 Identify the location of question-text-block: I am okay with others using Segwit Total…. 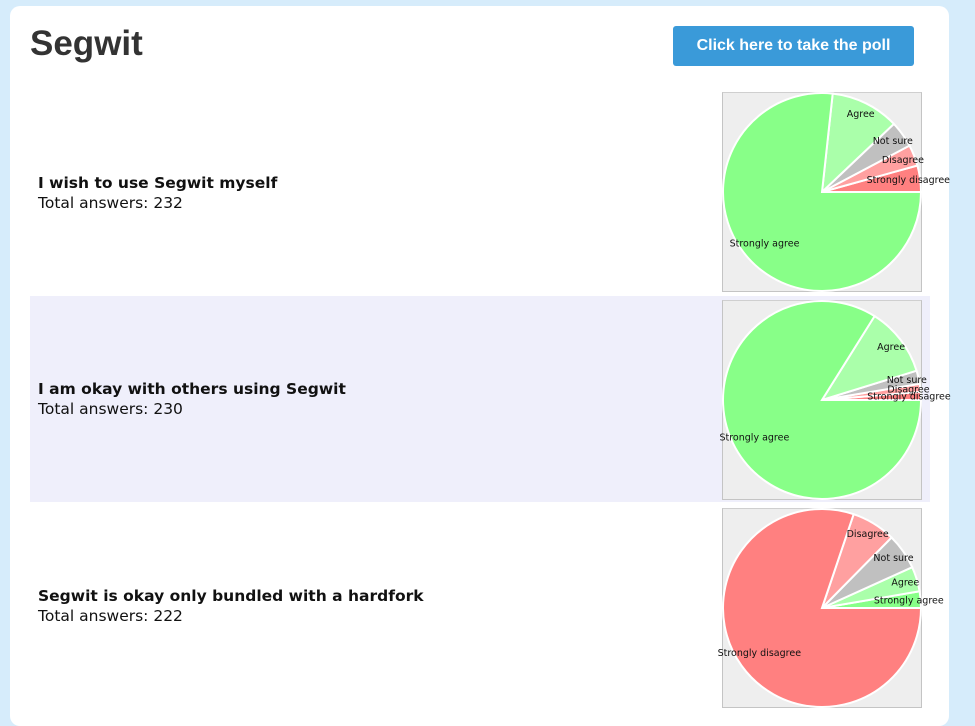
(192, 399).